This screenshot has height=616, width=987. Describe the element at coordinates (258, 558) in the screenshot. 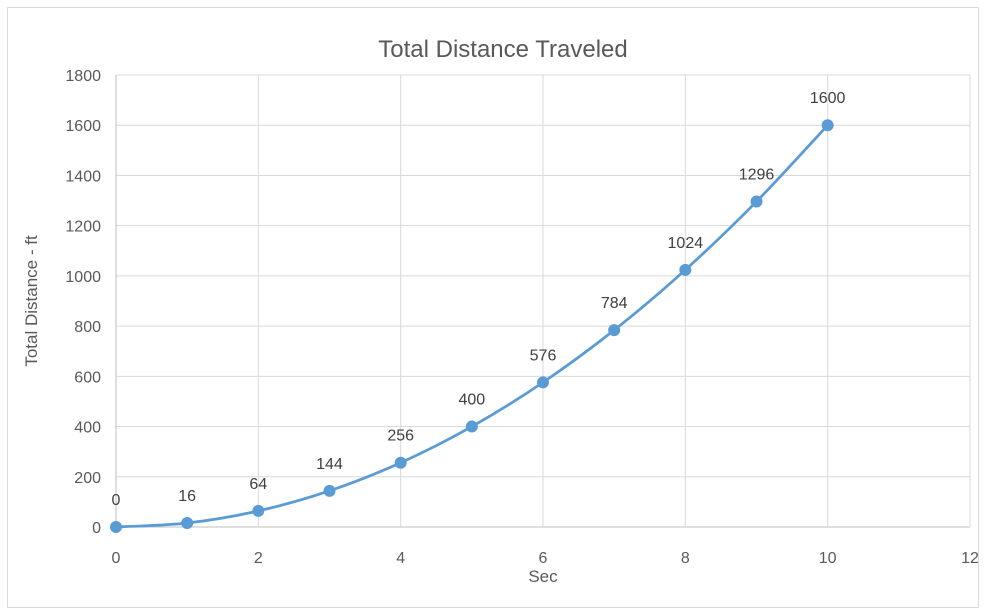

I see `x-tick-label: 2` at that location.